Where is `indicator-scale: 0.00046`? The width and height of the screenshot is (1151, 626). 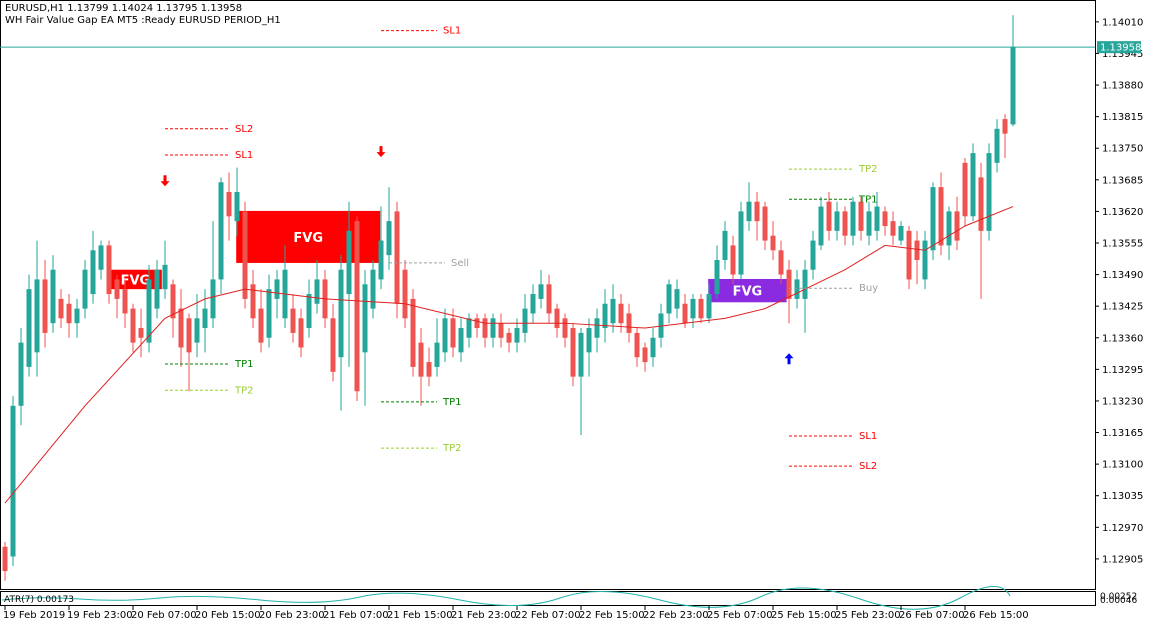 indicator-scale: 0.00046 is located at coordinates (1118, 601).